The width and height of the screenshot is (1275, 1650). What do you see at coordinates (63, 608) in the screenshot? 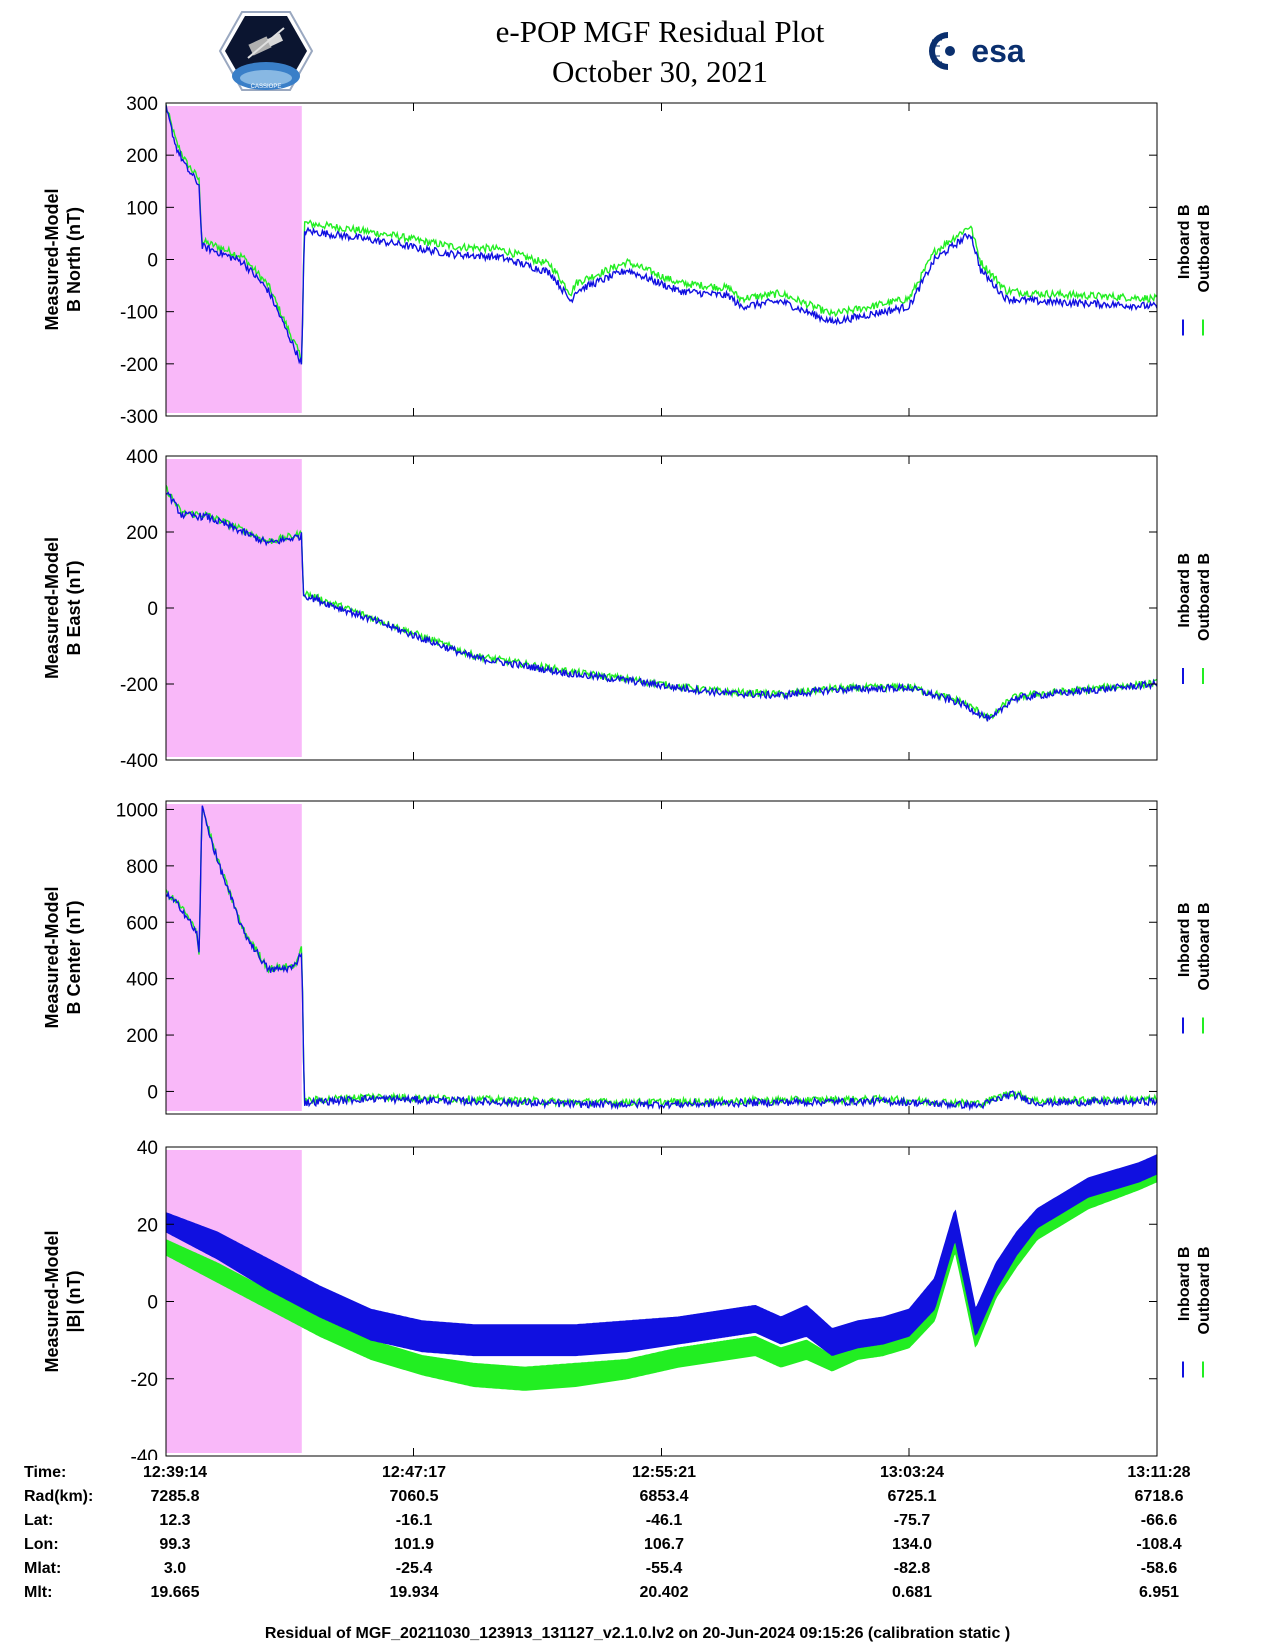
I see `y-axis-label: Measured-Model B East (nT)` at bounding box center [63, 608].